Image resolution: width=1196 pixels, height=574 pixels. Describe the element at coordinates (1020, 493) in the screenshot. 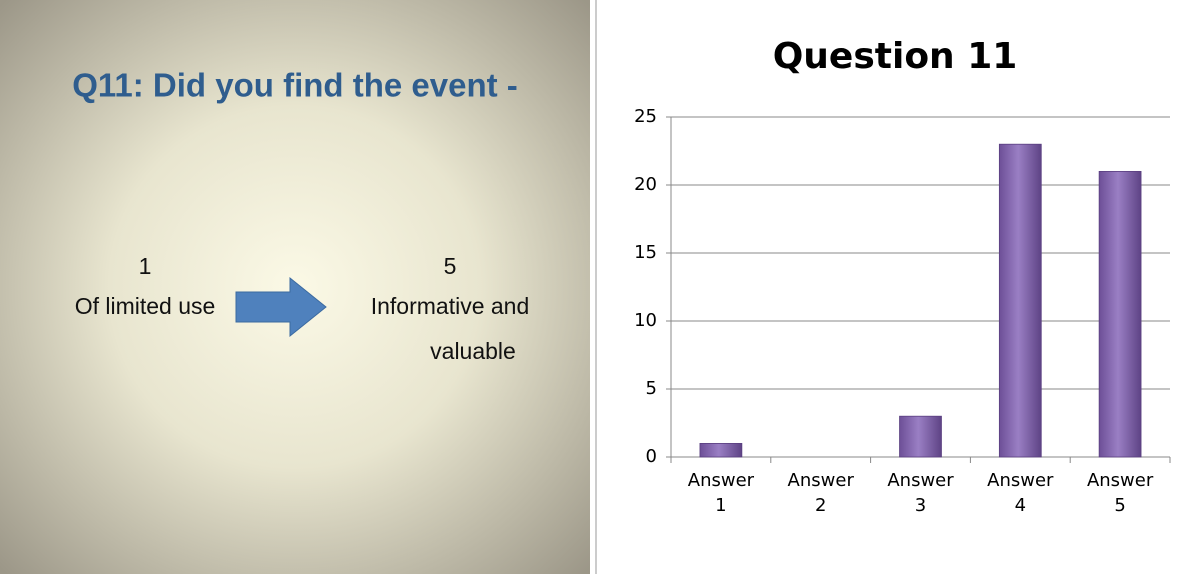

I see `x-tick-label: Answer 4` at that location.